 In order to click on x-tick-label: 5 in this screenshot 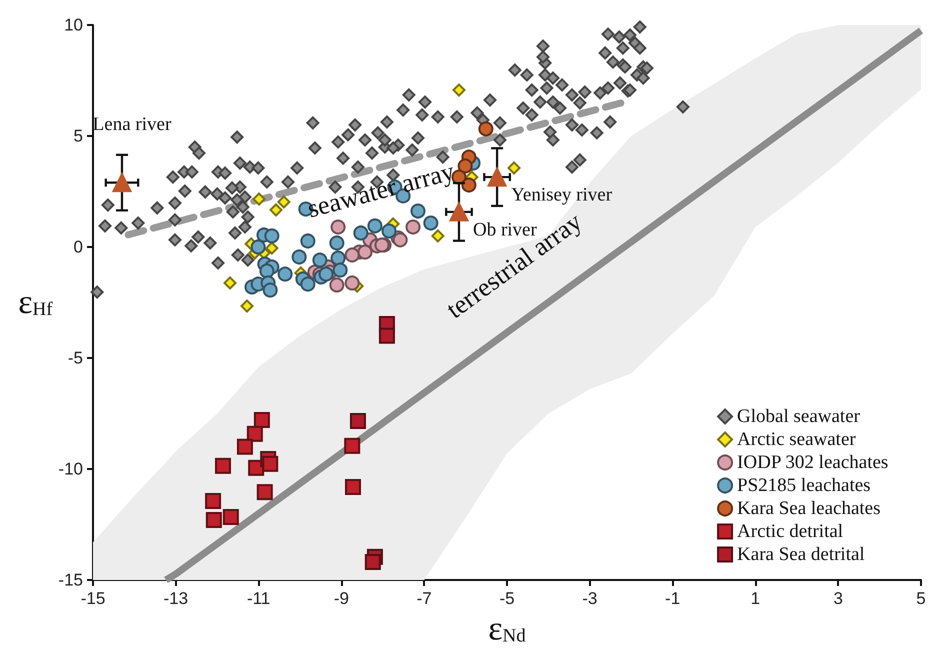, I will do `click(921, 598)`.